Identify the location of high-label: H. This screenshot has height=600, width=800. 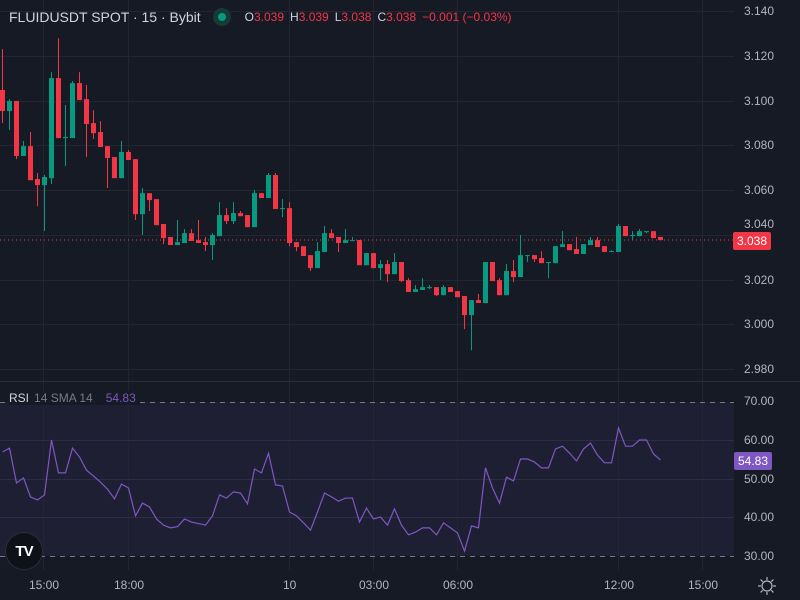
(294, 17).